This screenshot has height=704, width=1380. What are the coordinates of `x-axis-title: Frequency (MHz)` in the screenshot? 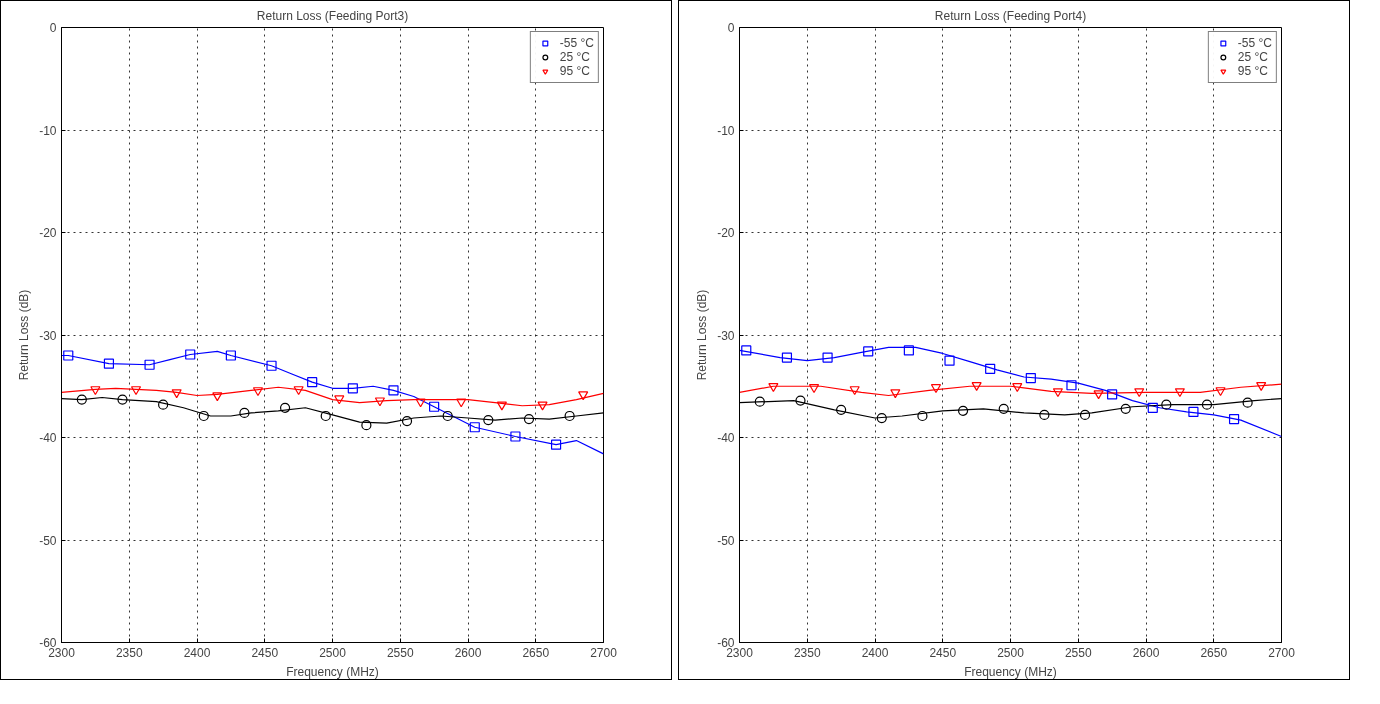 It's located at (1010, 671).